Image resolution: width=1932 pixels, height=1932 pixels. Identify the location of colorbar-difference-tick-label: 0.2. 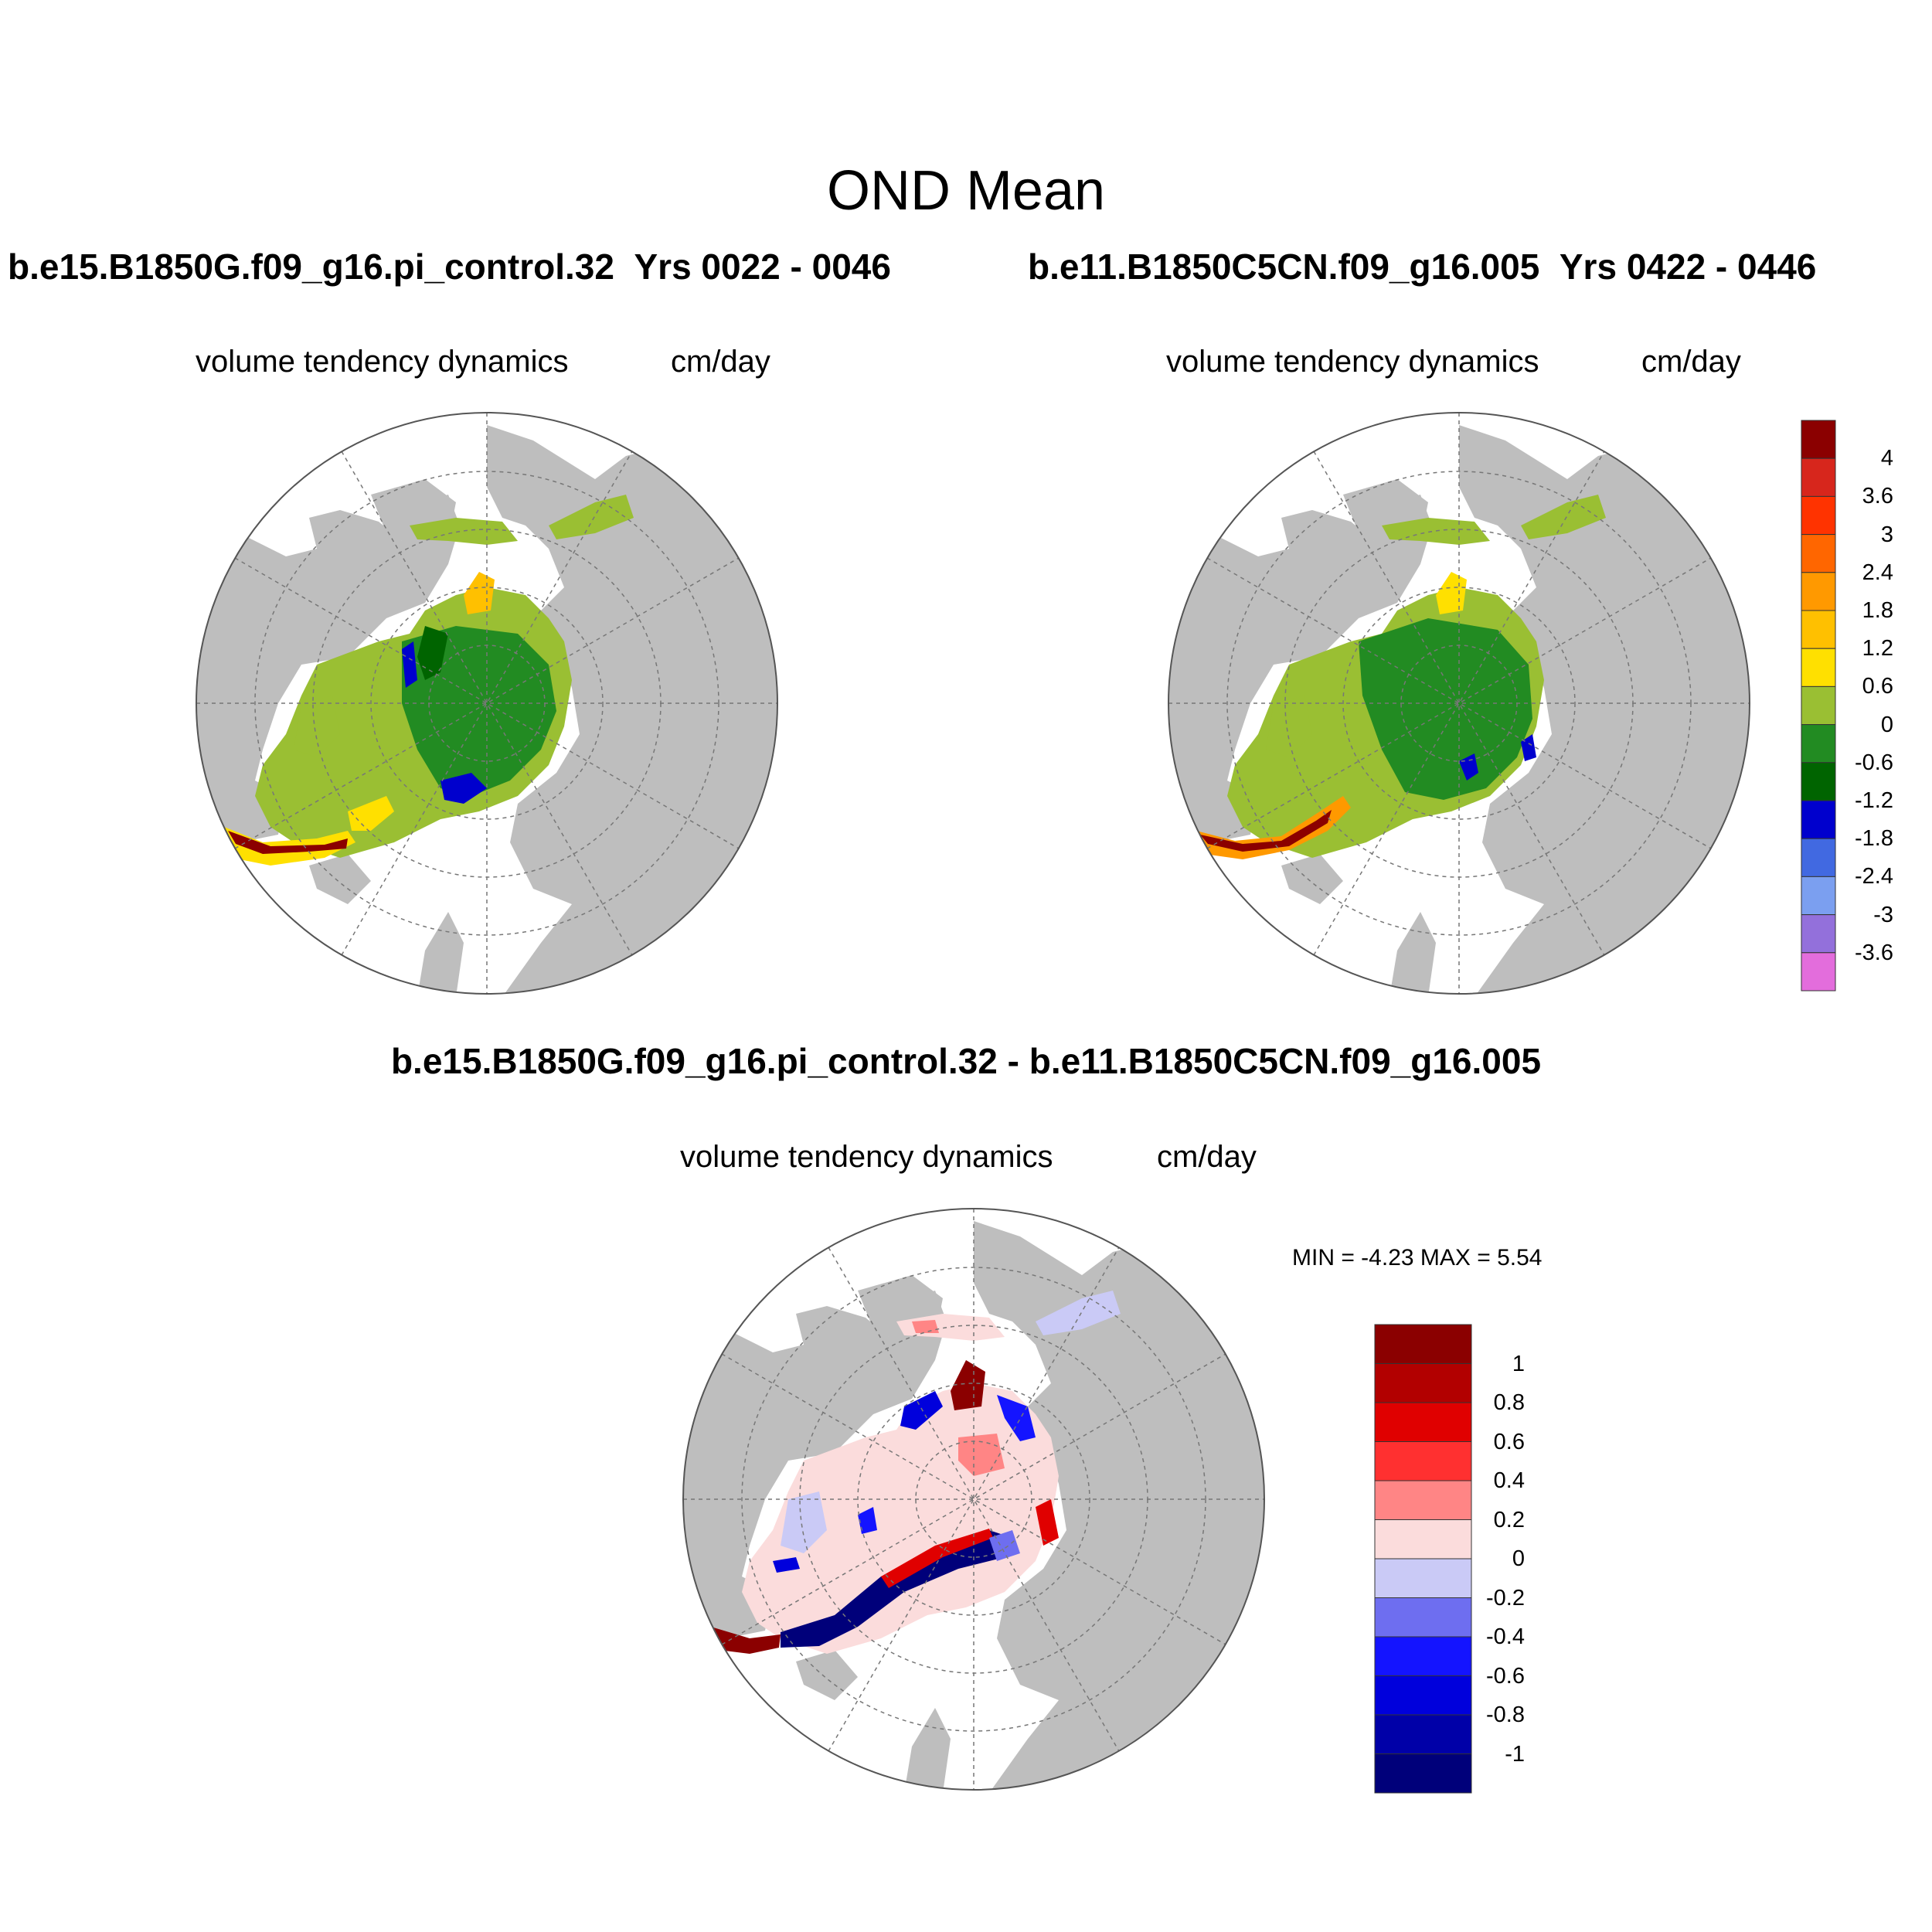
(1509, 1519).